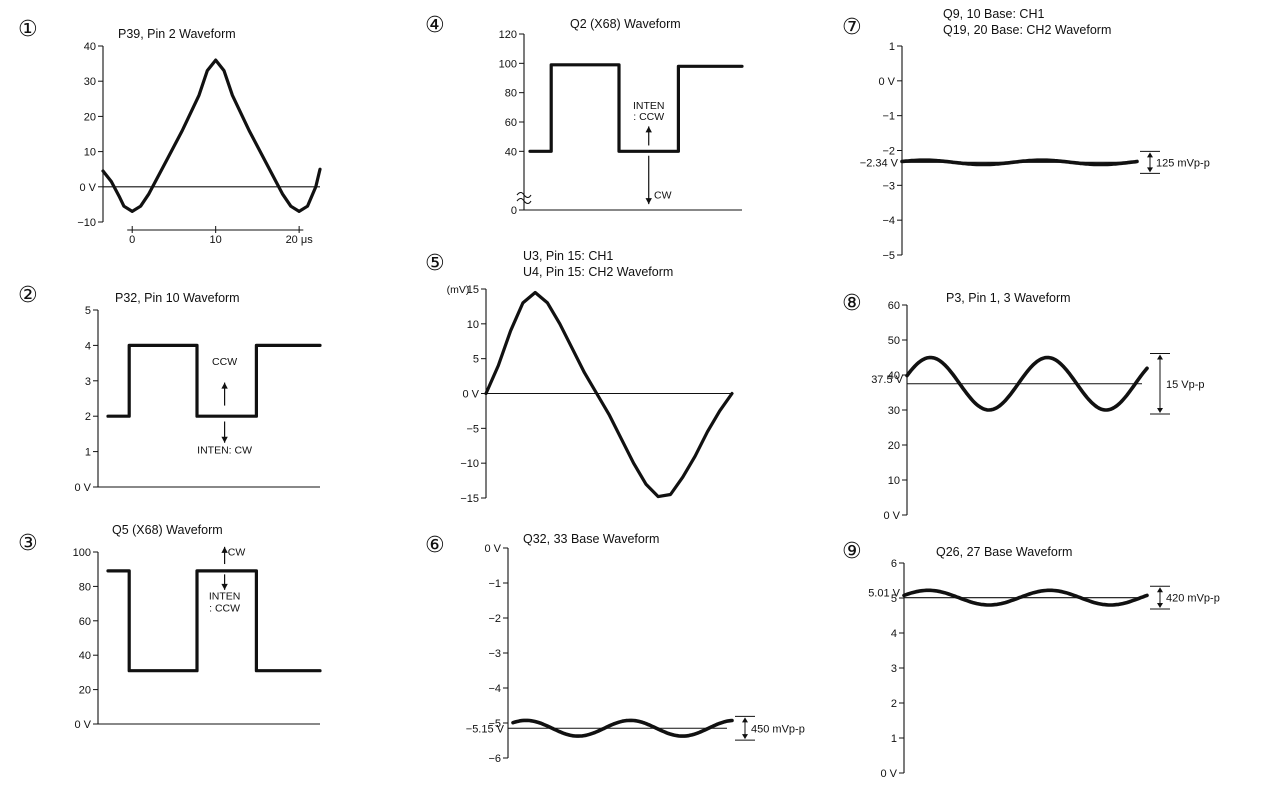 This screenshot has width=1277, height=789. Describe the element at coordinates (216, 240) in the screenshot. I see `x-tick-label: 10` at that location.